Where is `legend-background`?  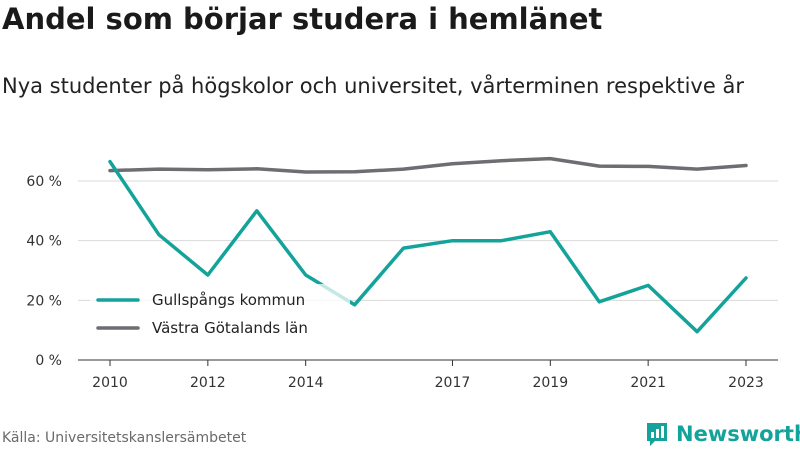
legend-background is located at coordinates (220, 313).